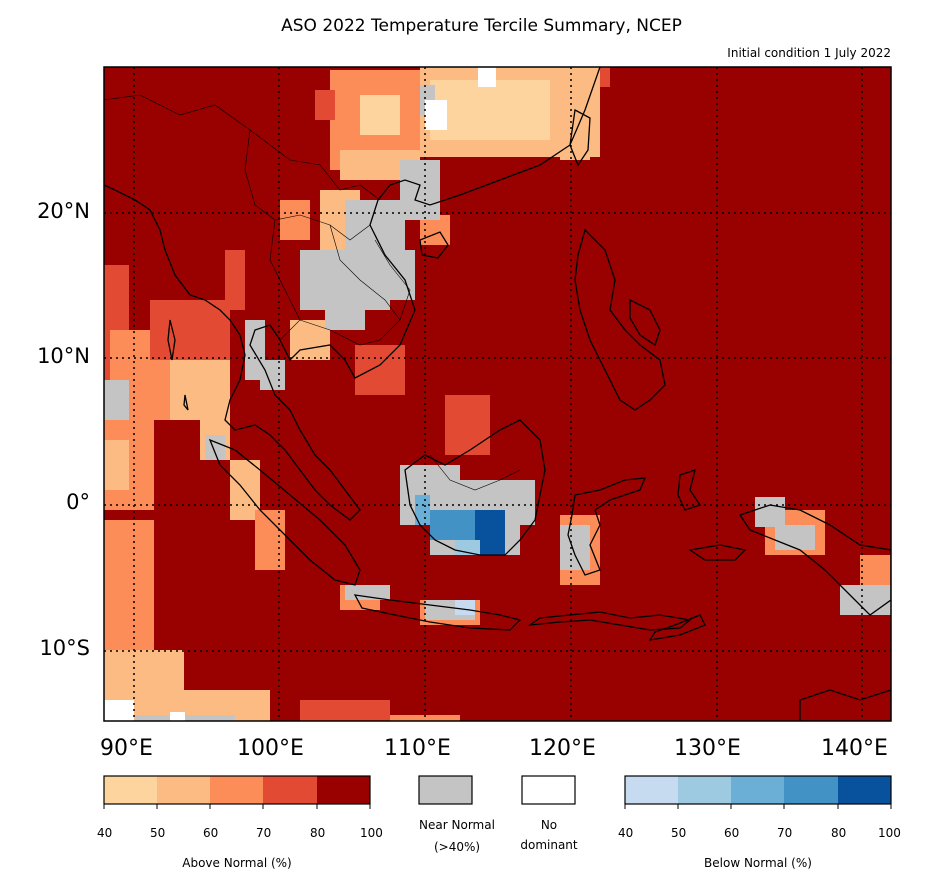  I want to click on above-tick-100: 100, so click(371, 833).